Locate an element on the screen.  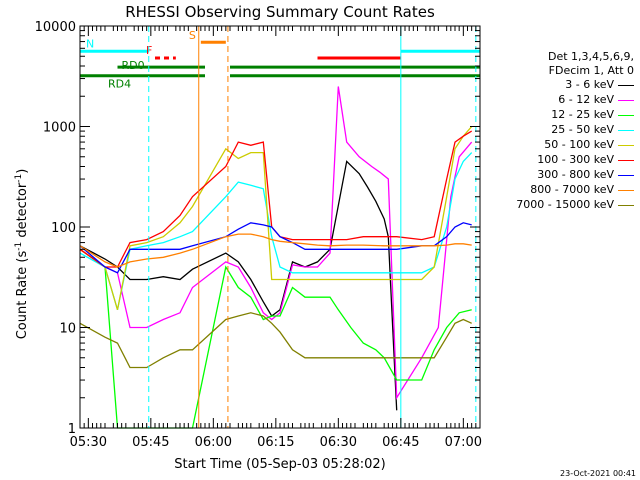
legend-label: 6 - 12 keV is located at coordinates (586, 99).